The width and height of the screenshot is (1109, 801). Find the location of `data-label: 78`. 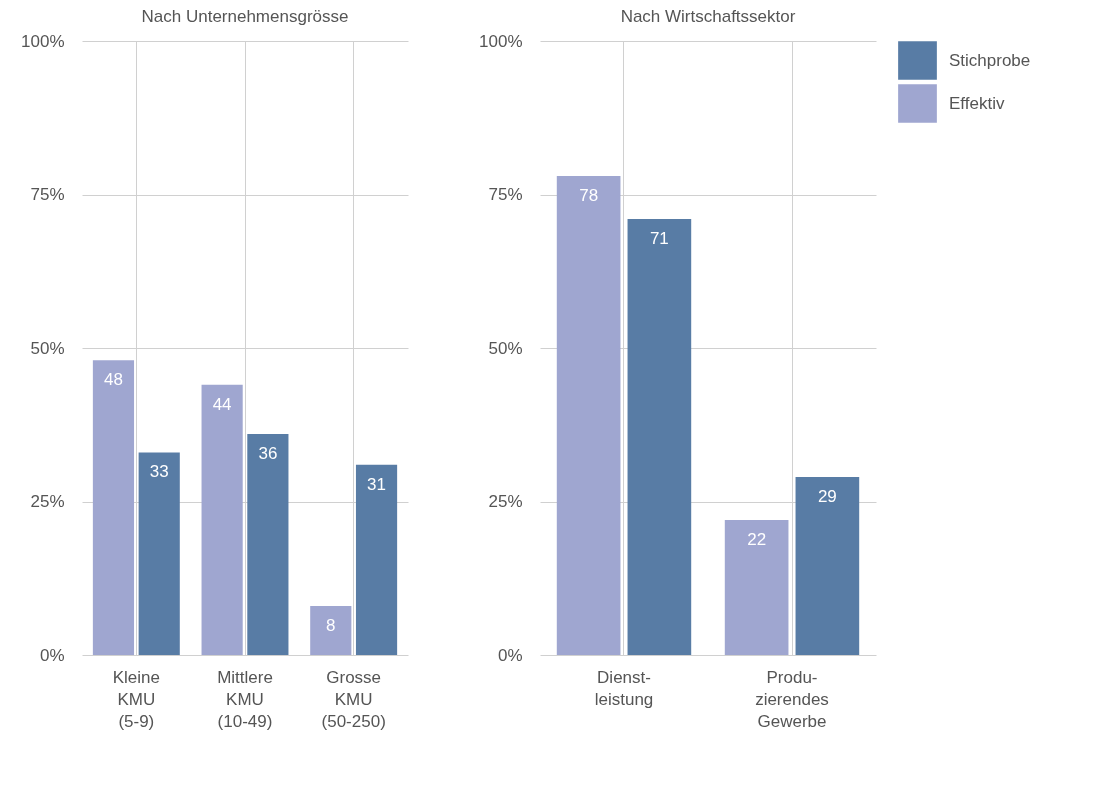

data-label: 78 is located at coordinates (589, 196).